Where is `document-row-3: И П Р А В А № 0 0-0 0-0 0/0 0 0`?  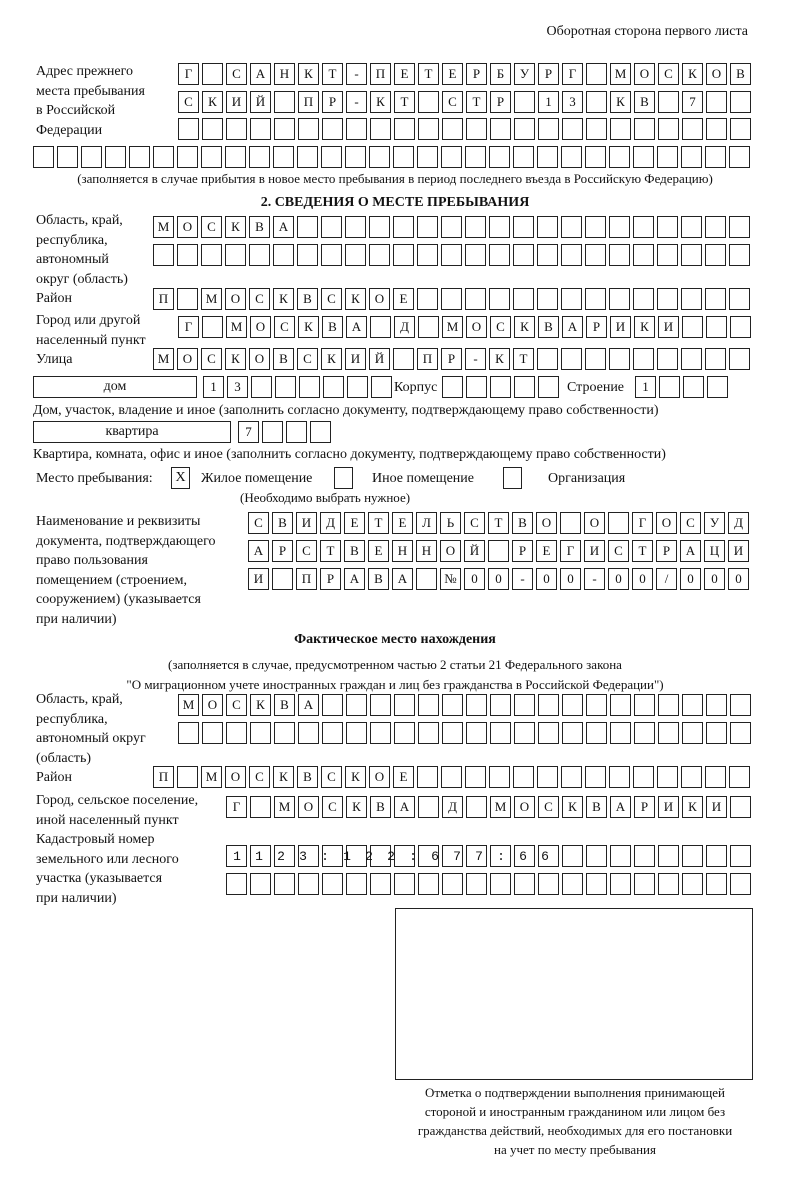
document-row-3: И П Р А В А № 0 0-0 0-0 0/0 0 0 is located at coordinates (500, 579).